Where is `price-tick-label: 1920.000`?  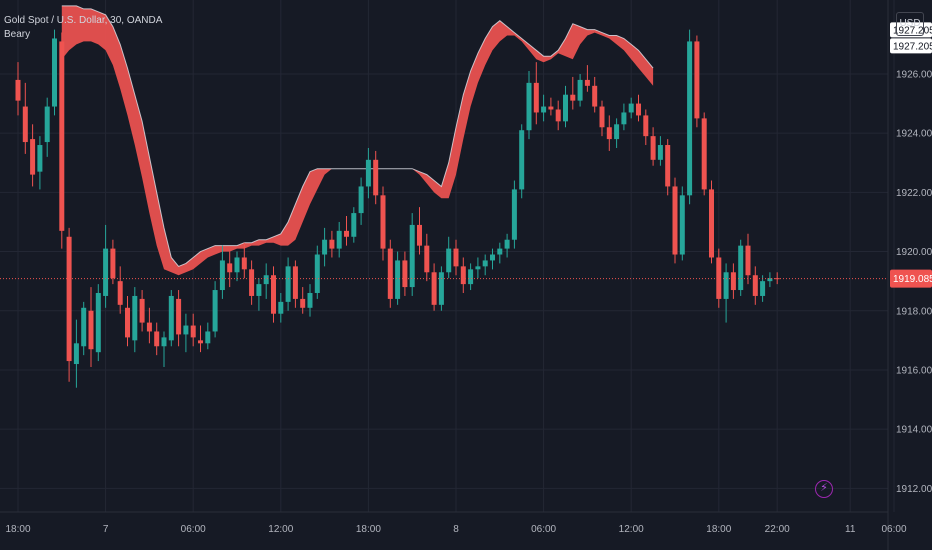 price-tick-label: 1920.000 is located at coordinates (914, 252).